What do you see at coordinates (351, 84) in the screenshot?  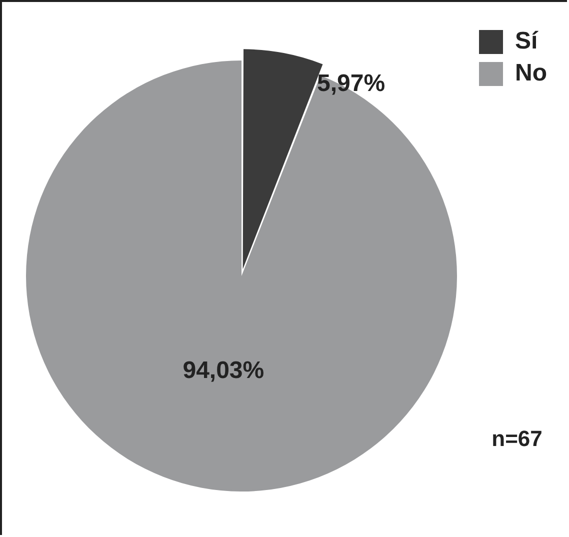 I see `data-label: 5,97%` at bounding box center [351, 84].